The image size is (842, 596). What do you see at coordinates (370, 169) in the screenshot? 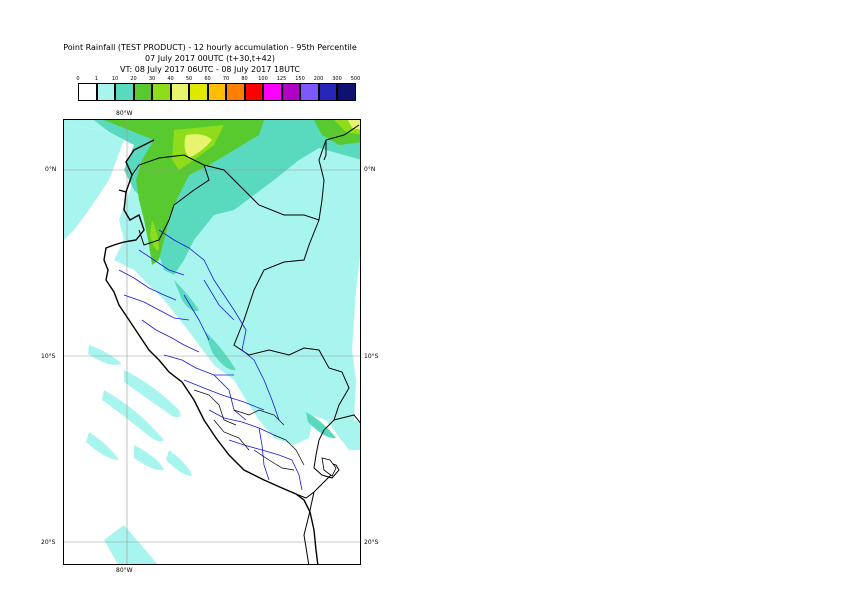
I see `lat-label-right-0: 0°N` at bounding box center [370, 169].